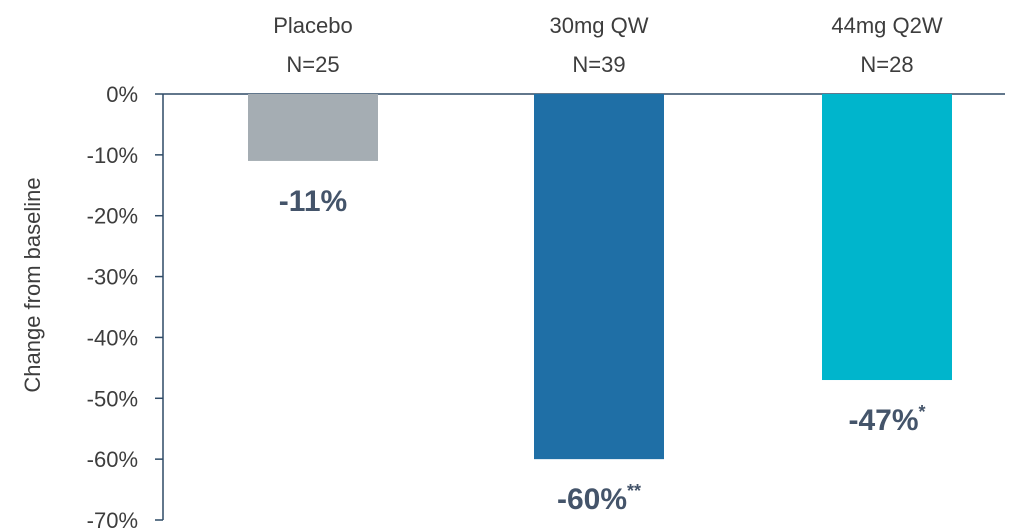 This screenshot has width=1018, height=532. What do you see at coordinates (886, 419) in the screenshot?
I see `data-label: -47%*` at bounding box center [886, 419].